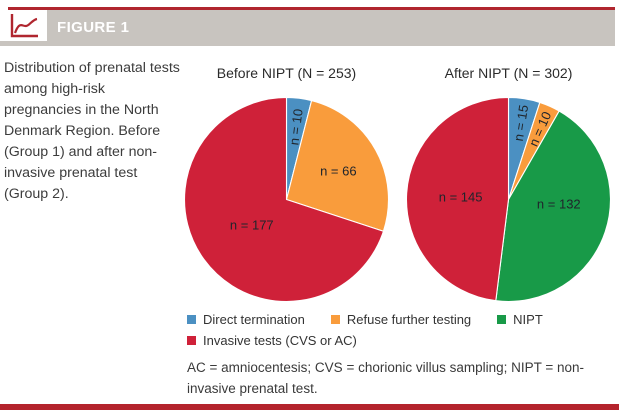  Describe the element at coordinates (93, 27) in the screenshot. I see `figure-title: FIGURE 1` at that location.